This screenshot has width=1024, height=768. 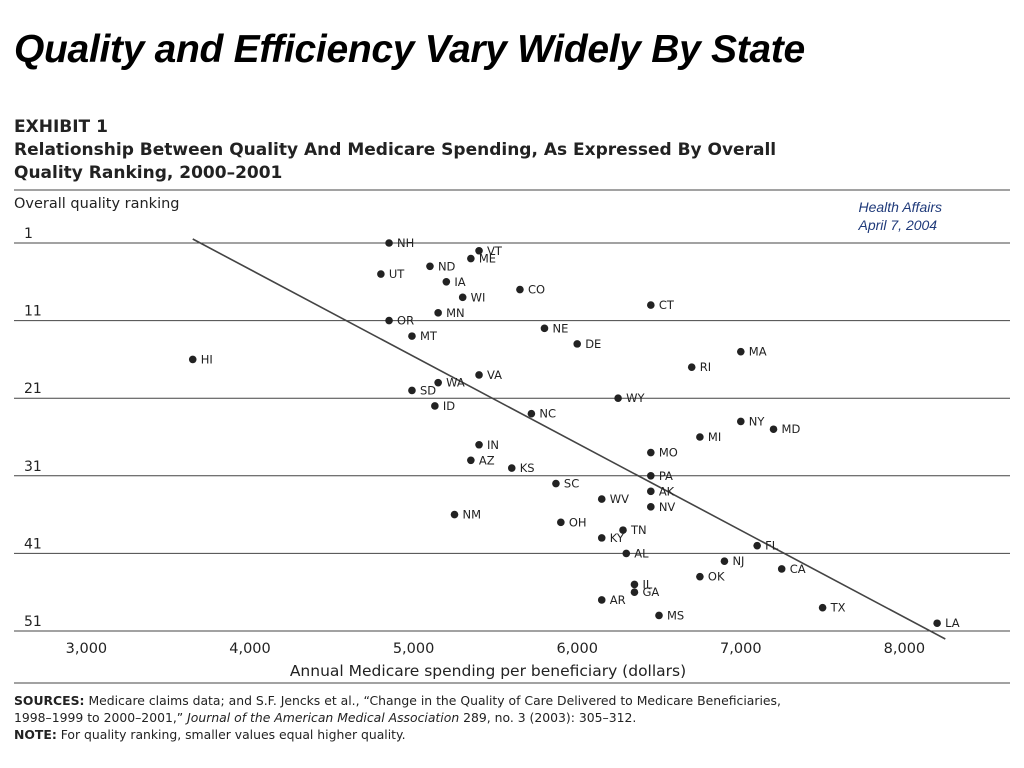 What do you see at coordinates (478, 297) in the screenshot?
I see `point-label-wi: WI` at bounding box center [478, 297].